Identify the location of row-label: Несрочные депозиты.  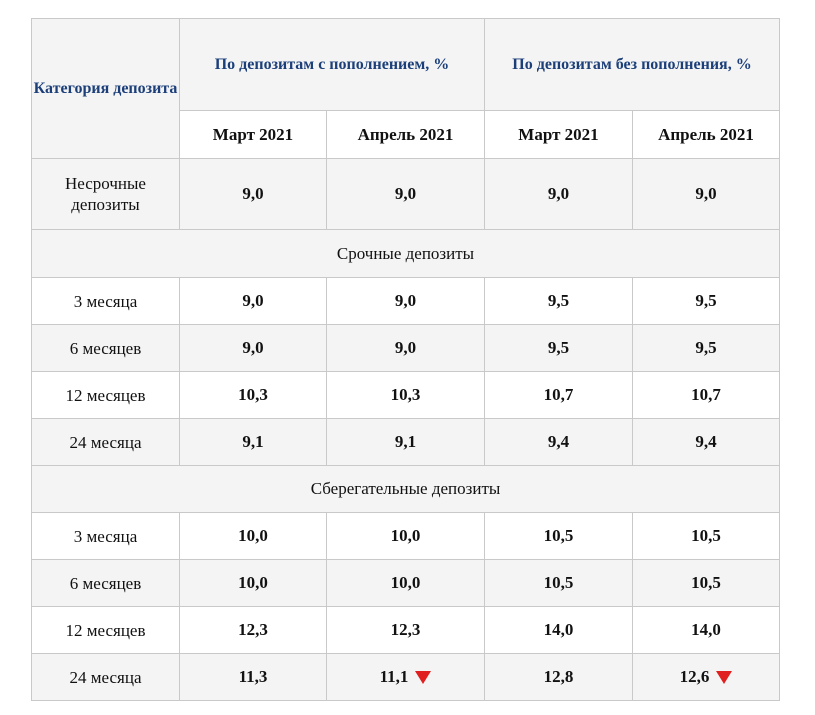
(105, 194).